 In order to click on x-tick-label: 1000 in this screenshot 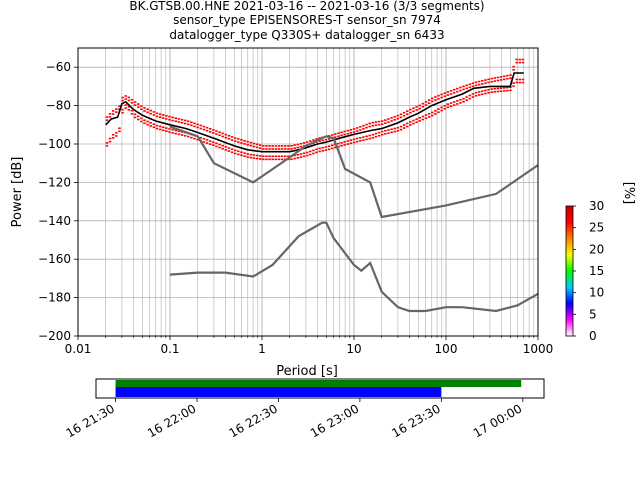, I will do `click(538, 349)`.